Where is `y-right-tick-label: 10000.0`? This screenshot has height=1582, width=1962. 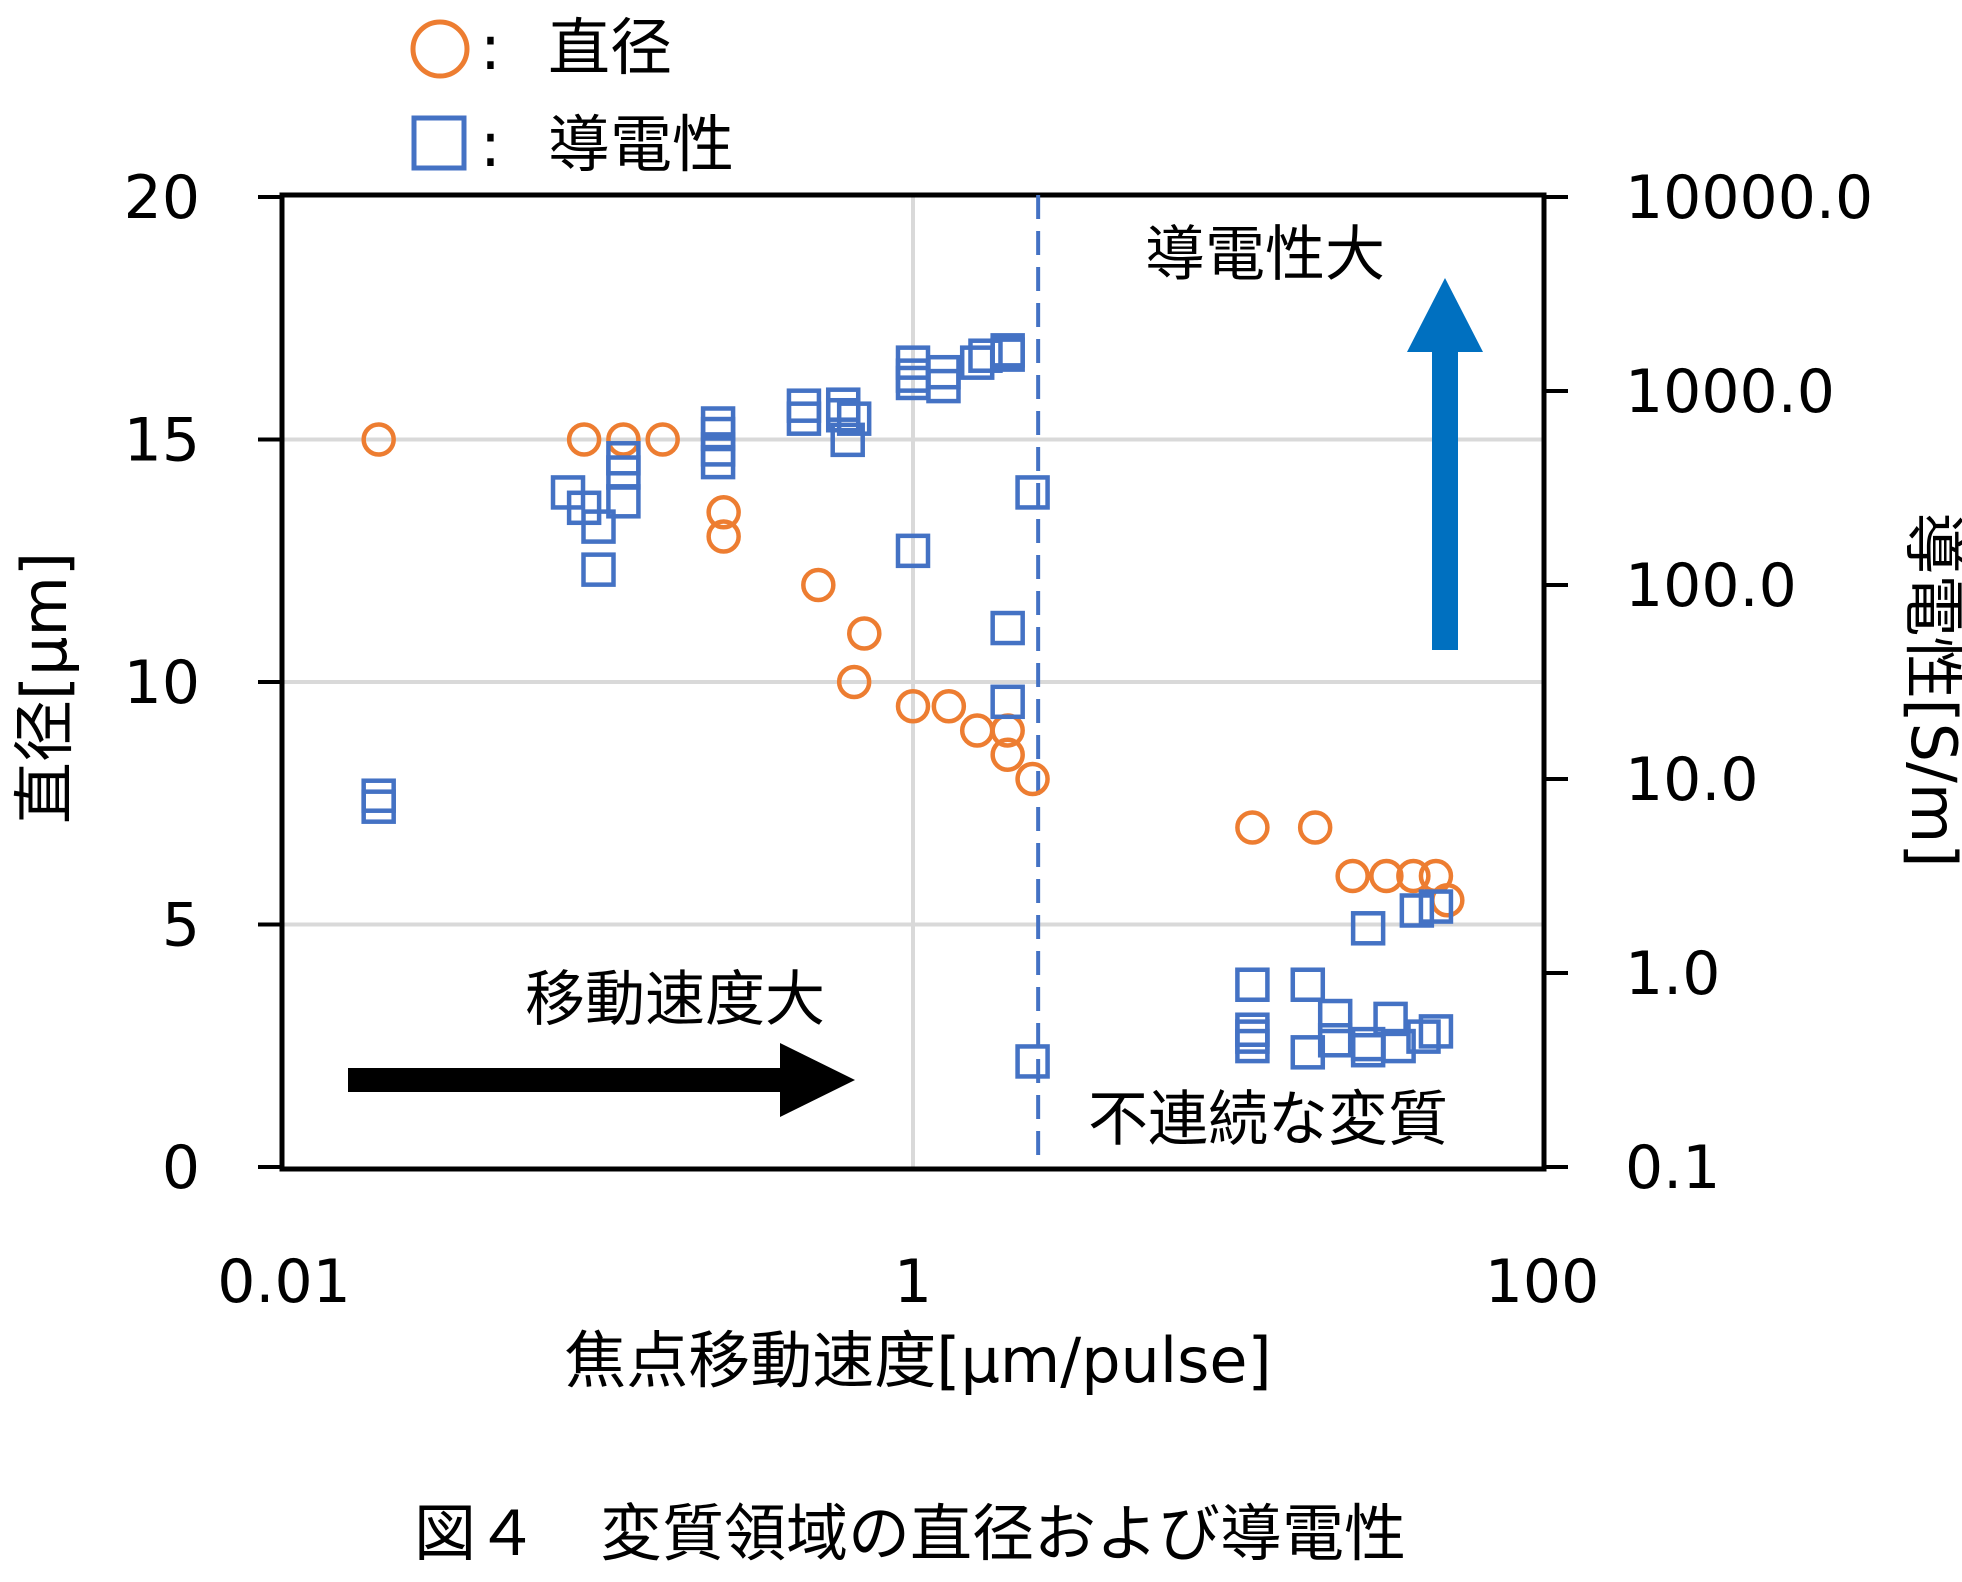 y-right-tick-label: 10000.0 is located at coordinates (1749, 198).